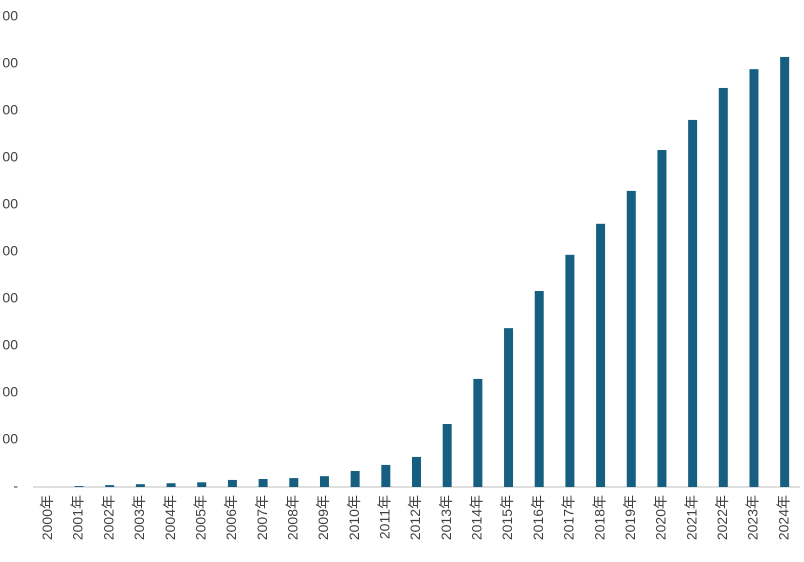  I want to click on x-tick-label: 2003年, so click(139, 517).